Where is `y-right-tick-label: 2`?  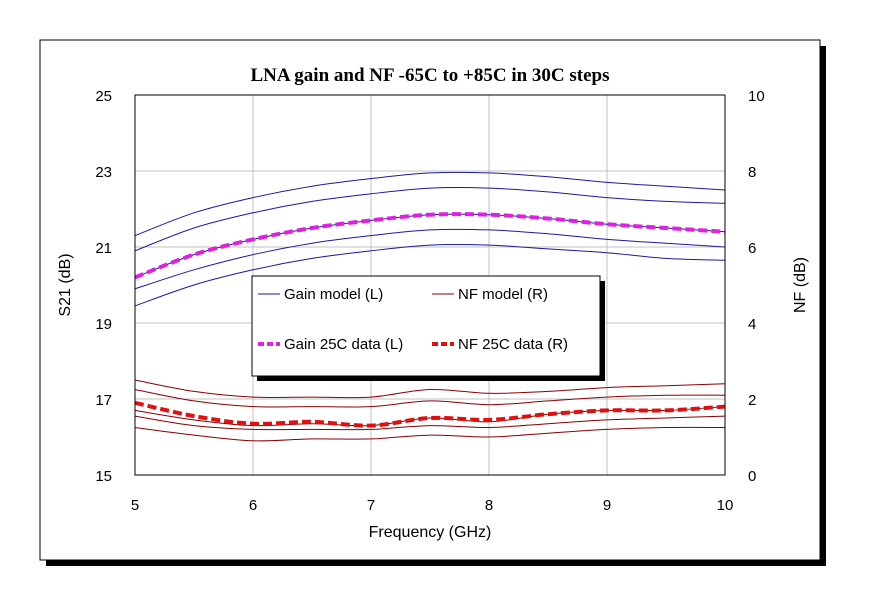
y-right-tick-label: 2 is located at coordinates (752, 400).